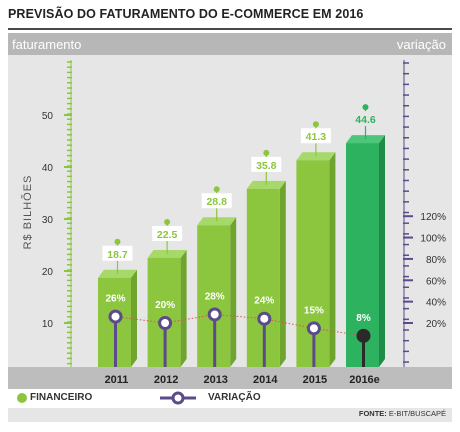 This screenshot has width=460, height=432. I want to click on y2-tick-label: 60%, so click(436, 281).